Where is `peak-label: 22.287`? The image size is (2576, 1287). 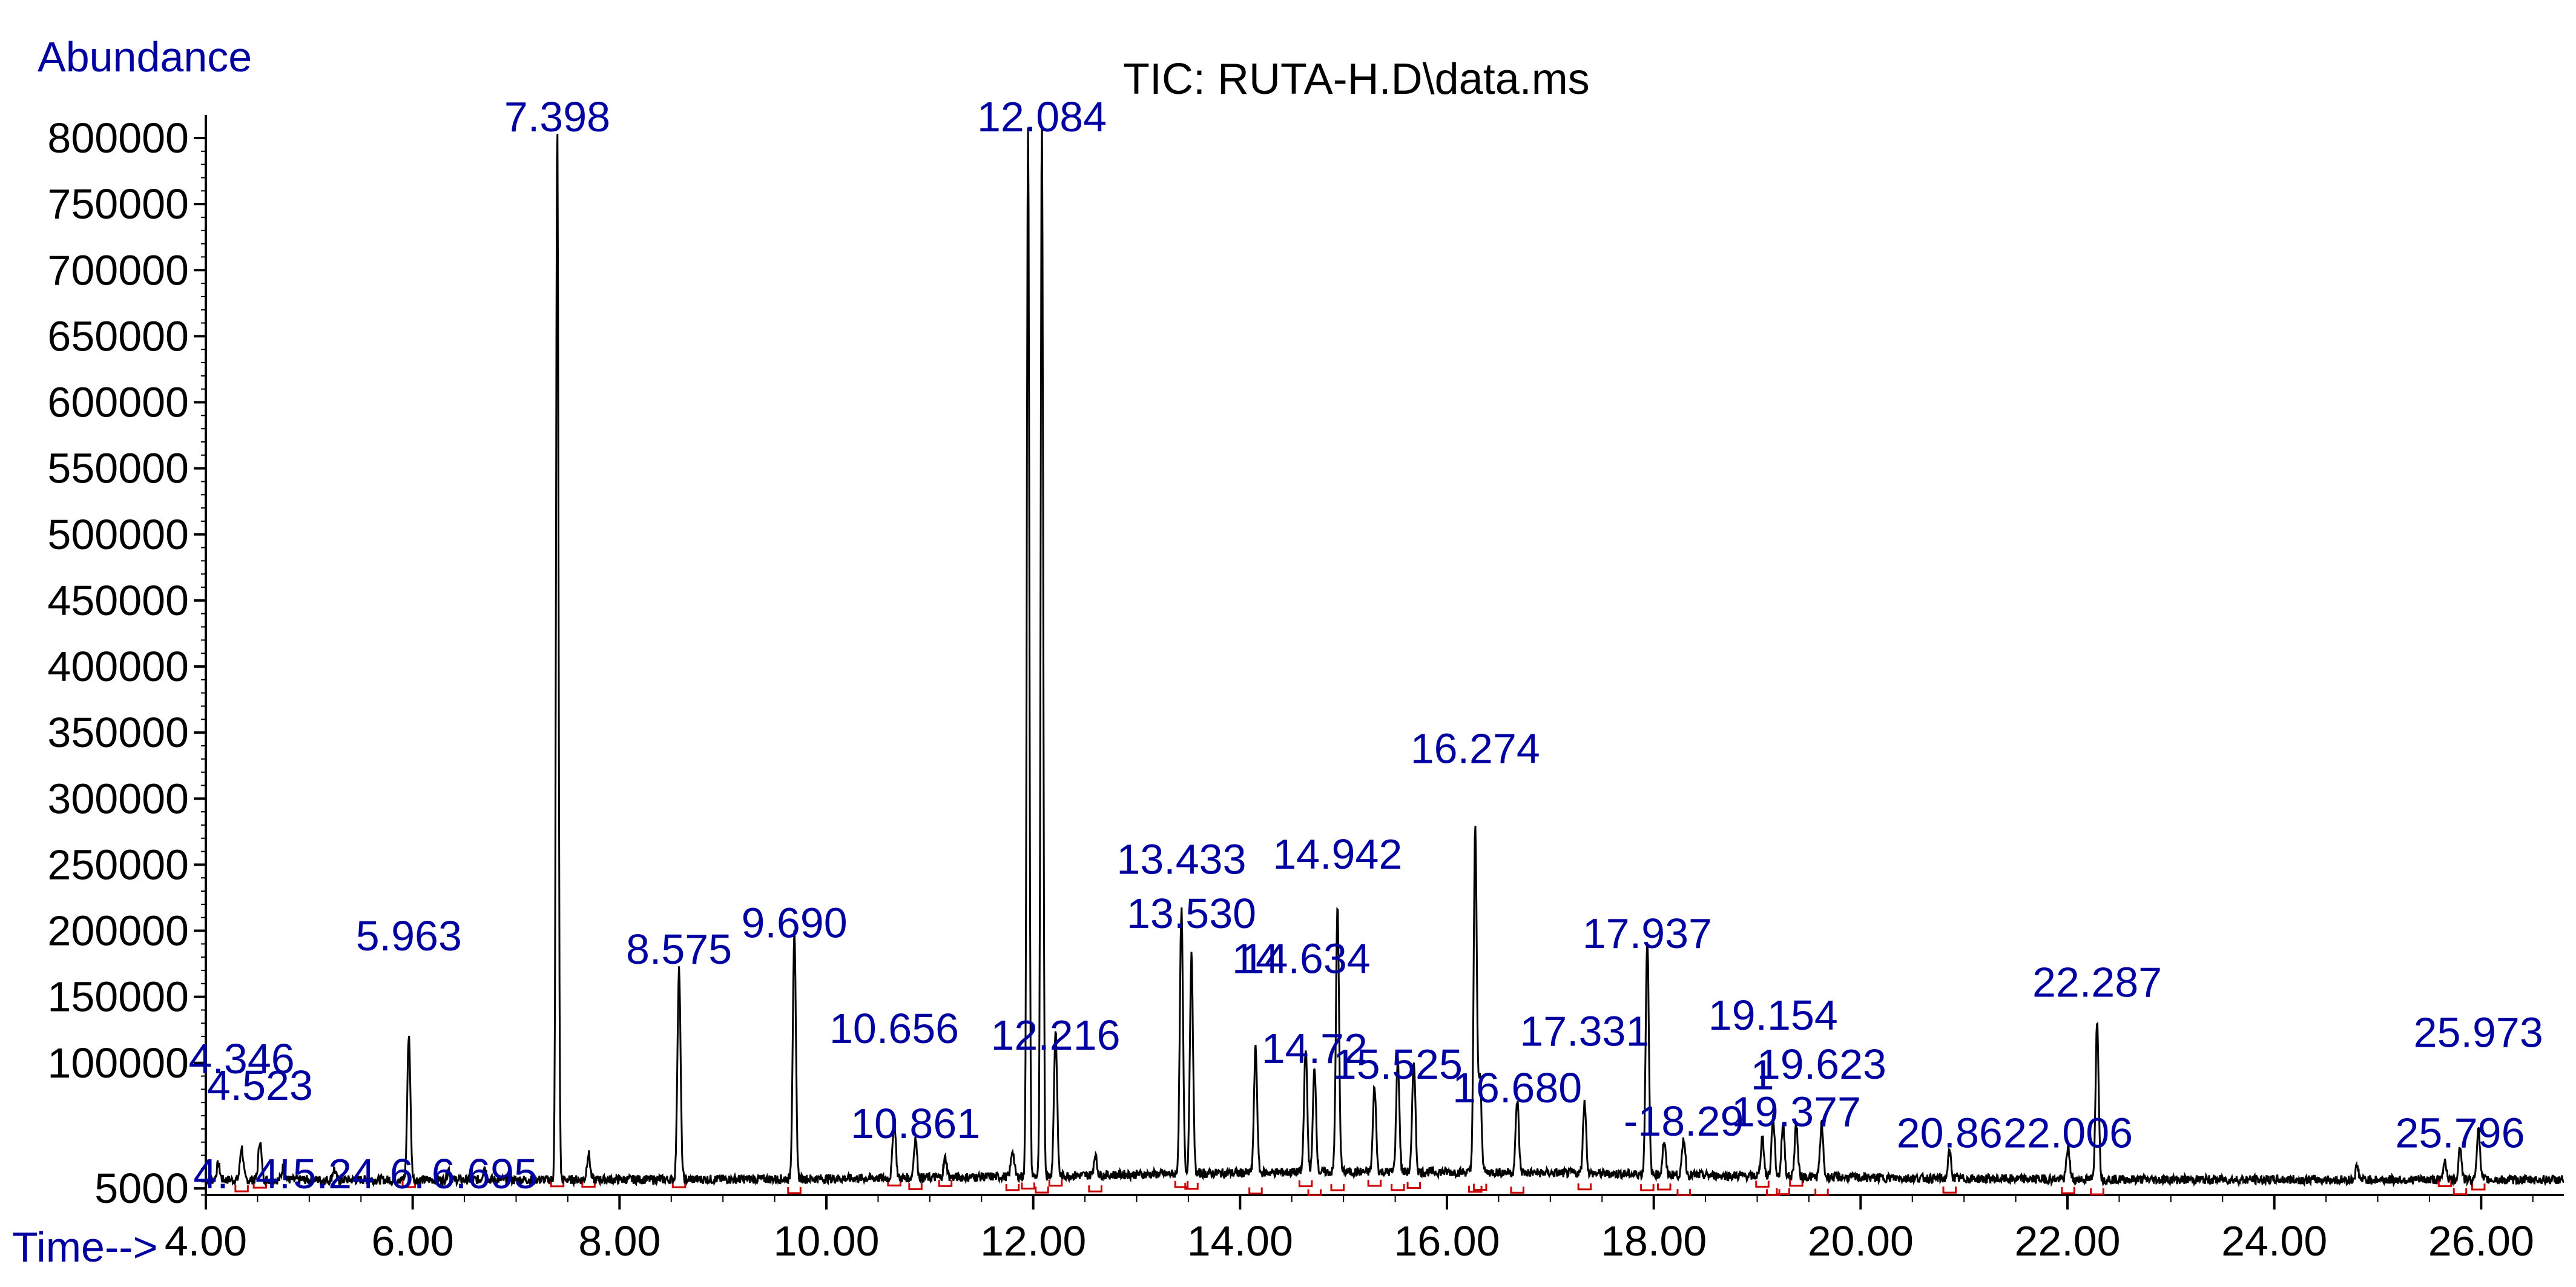
peak-label: 22.287 is located at coordinates (2097, 982).